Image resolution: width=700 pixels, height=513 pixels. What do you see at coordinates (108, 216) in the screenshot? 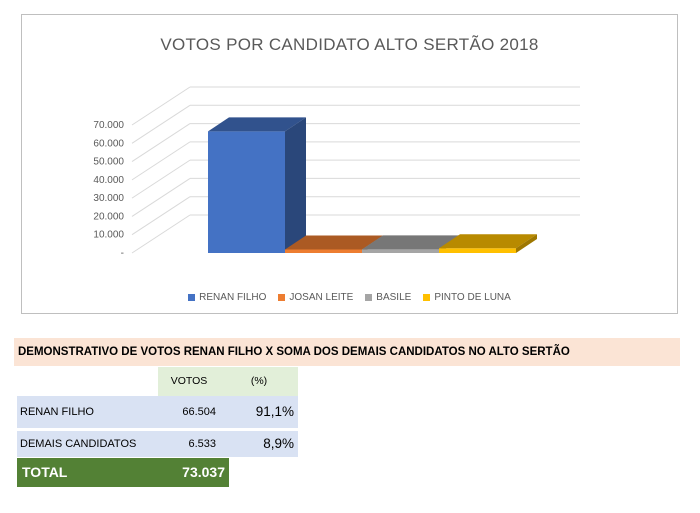
I see `y-tick-label: 20.000` at bounding box center [108, 216].